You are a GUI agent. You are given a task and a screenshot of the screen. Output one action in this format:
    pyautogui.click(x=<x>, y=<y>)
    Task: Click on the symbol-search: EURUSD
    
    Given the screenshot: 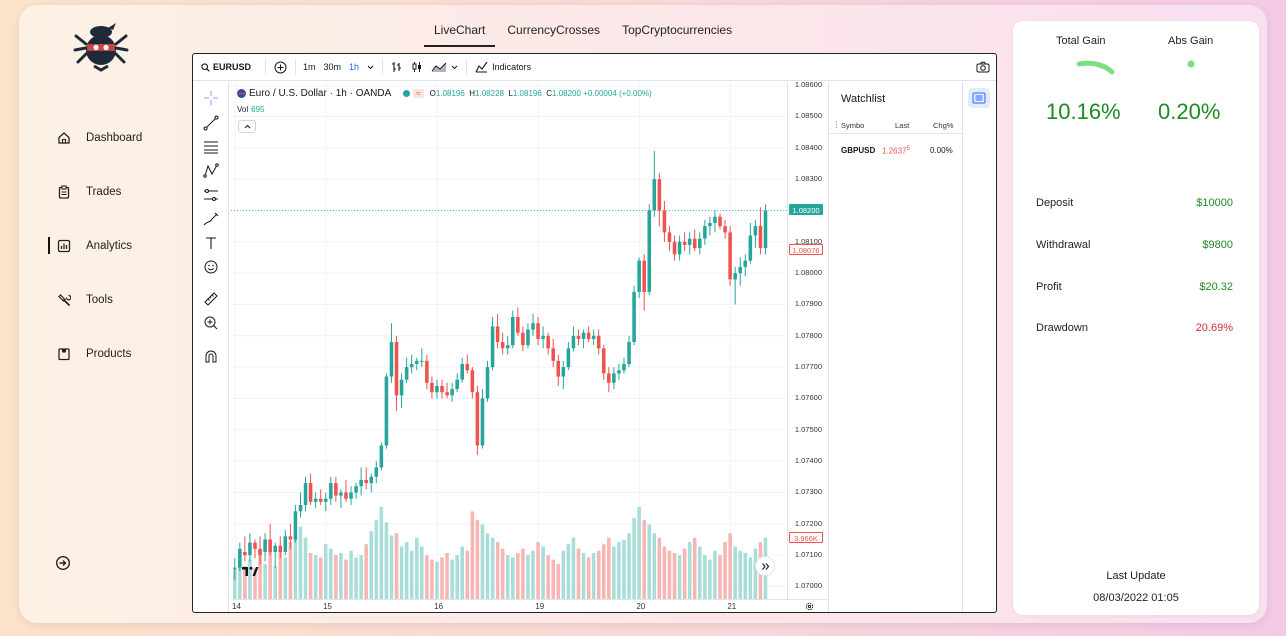 What is the action you would take?
    pyautogui.click(x=226, y=67)
    